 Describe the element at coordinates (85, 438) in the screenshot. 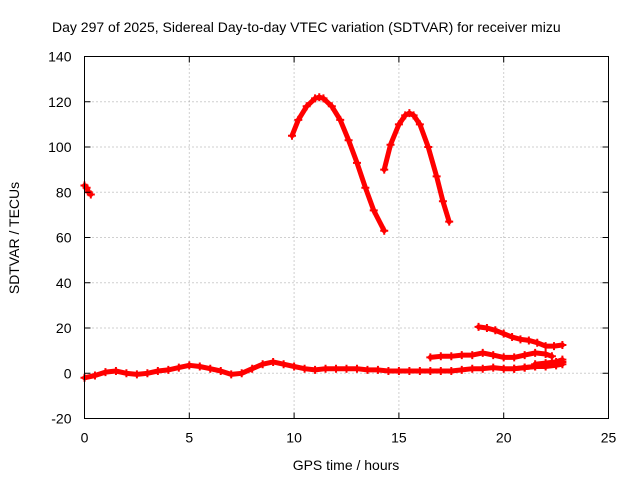

I see `x-tick-label: 0` at that location.